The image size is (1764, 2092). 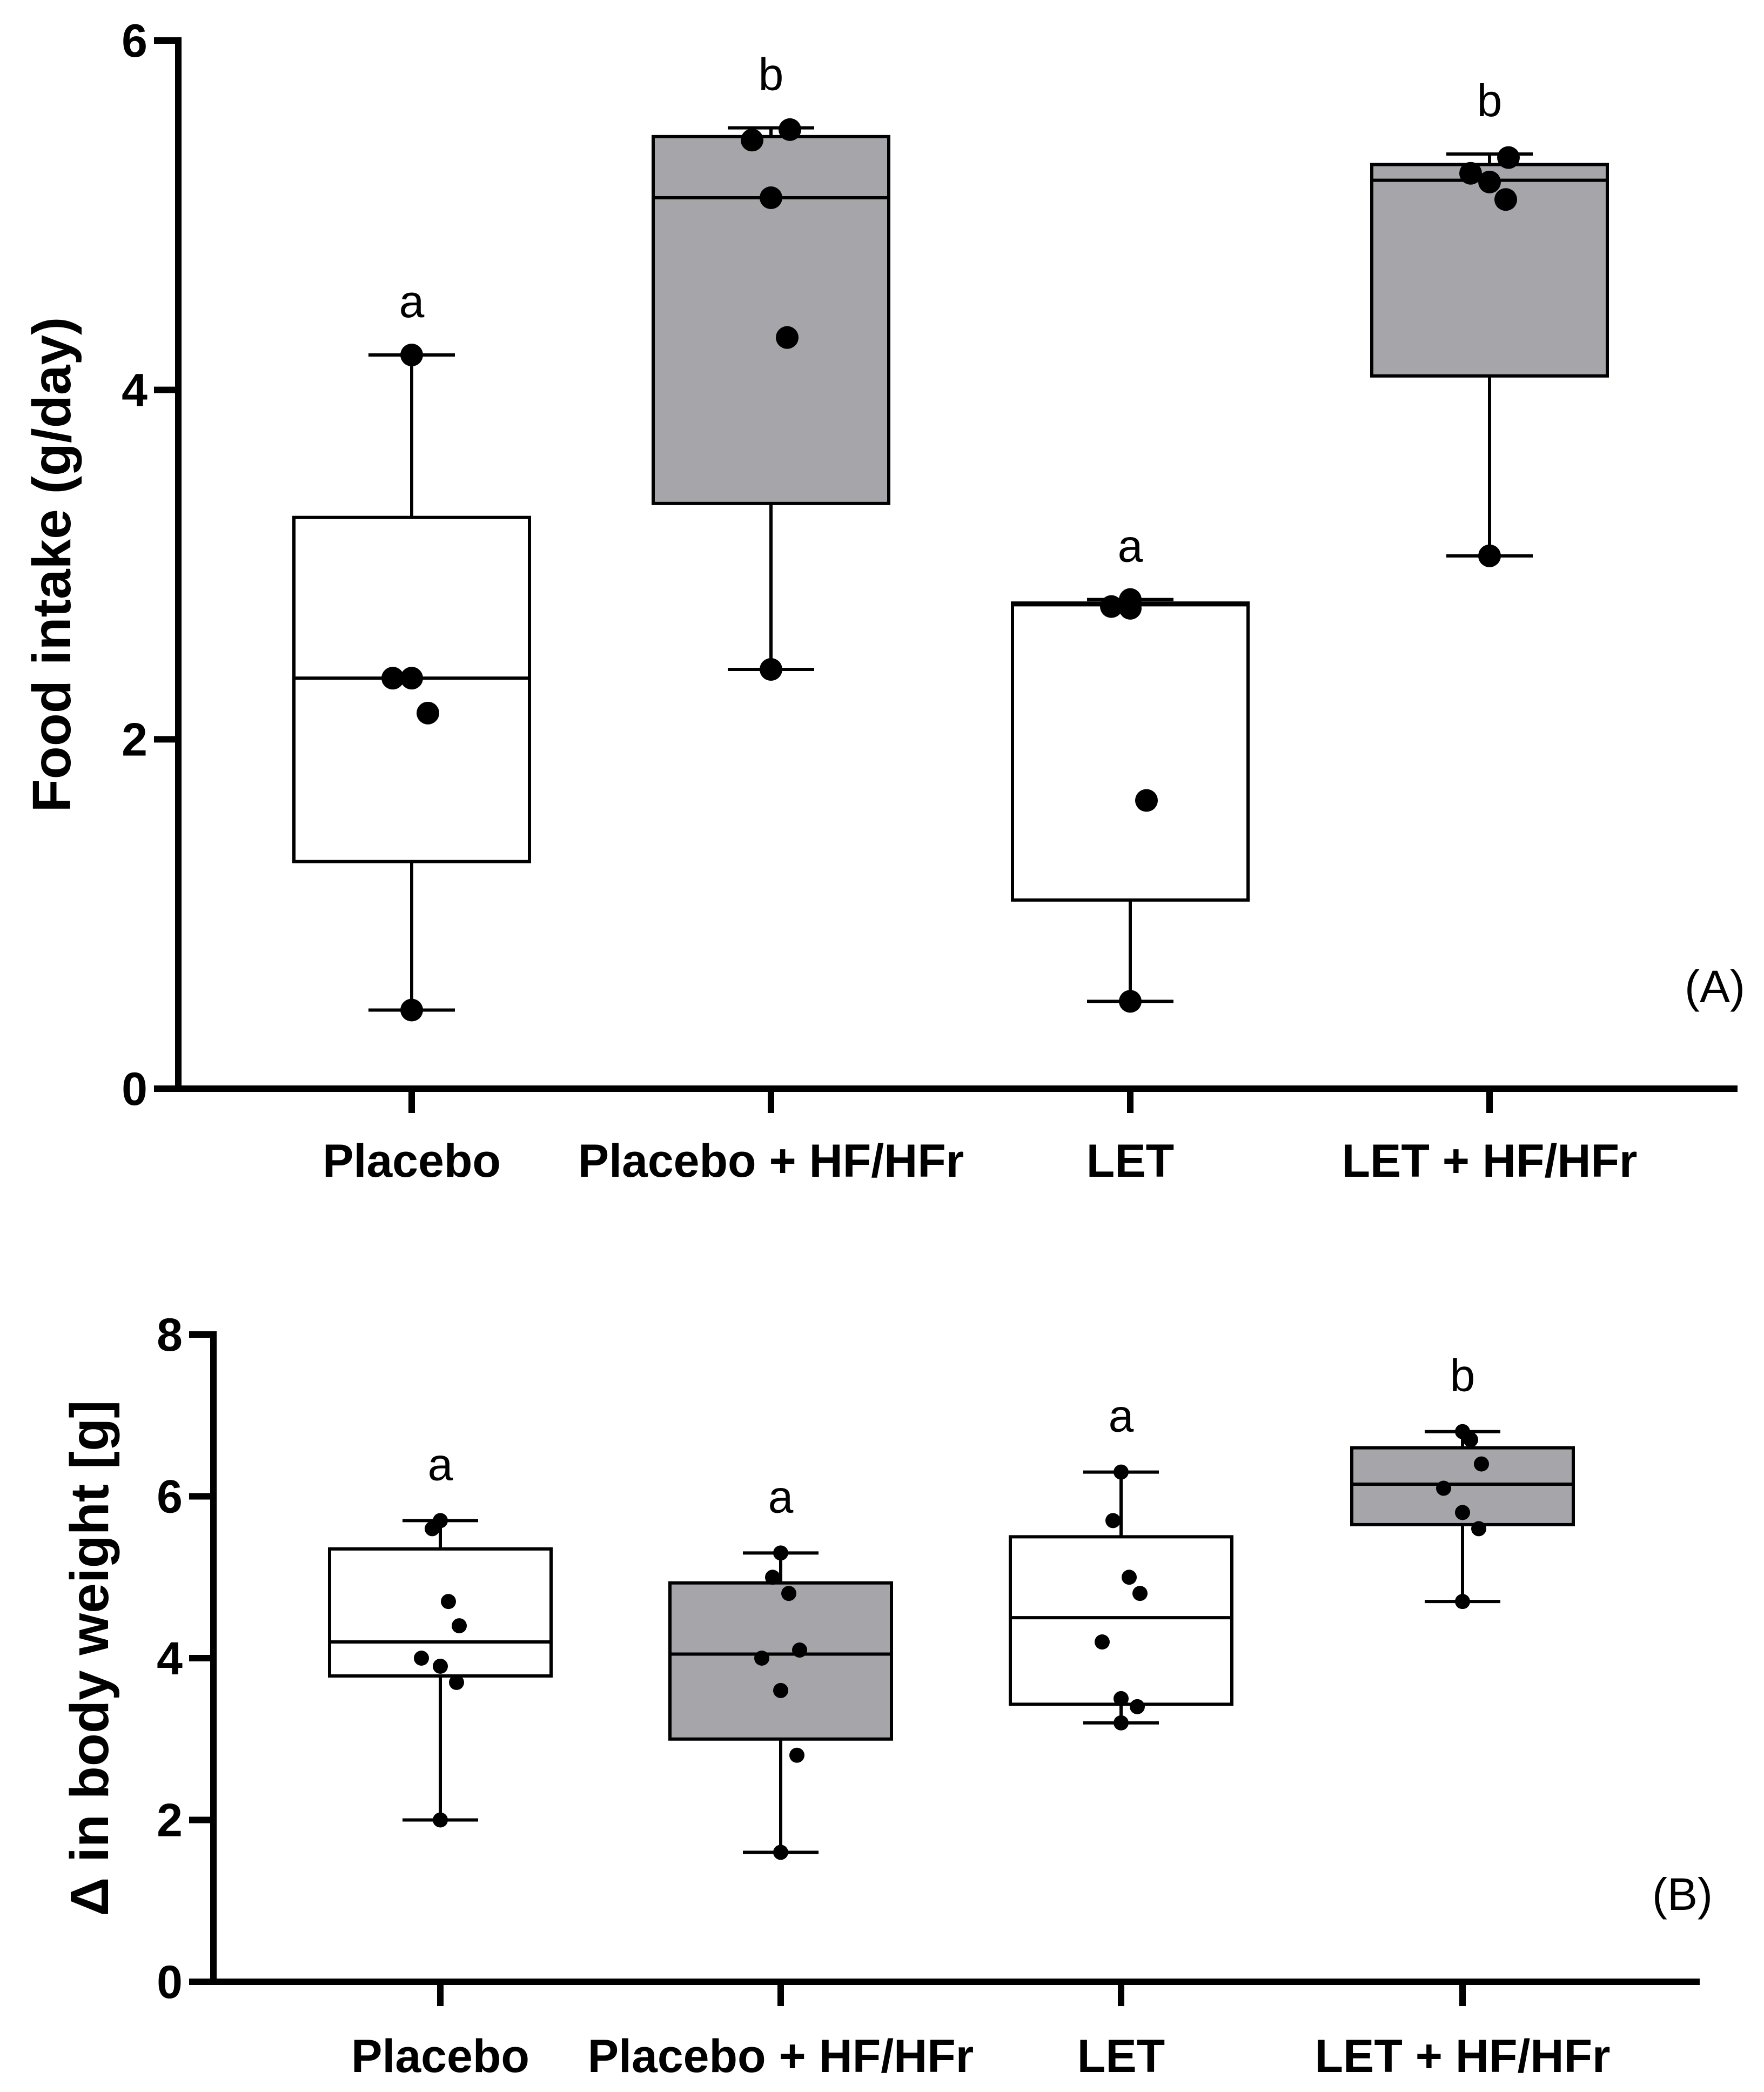 I want to click on panel-b-significance-letter: b, so click(x=1462, y=1376).